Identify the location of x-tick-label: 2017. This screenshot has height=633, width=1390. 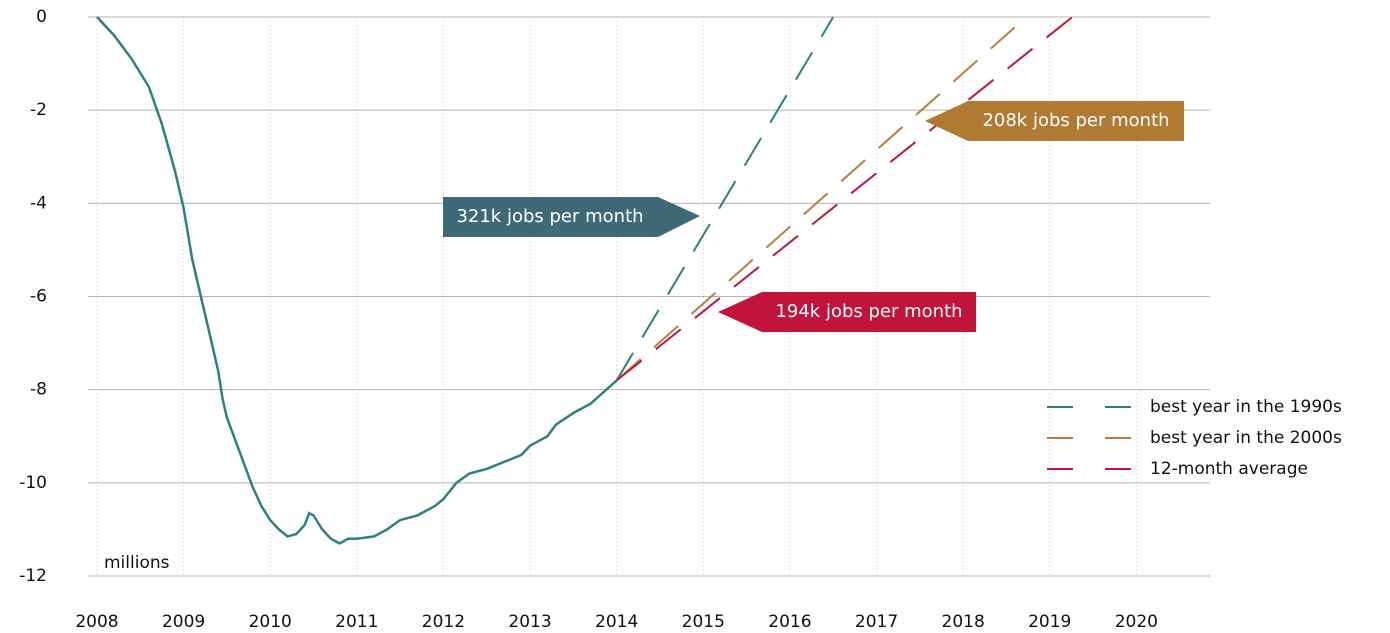
(876, 622).